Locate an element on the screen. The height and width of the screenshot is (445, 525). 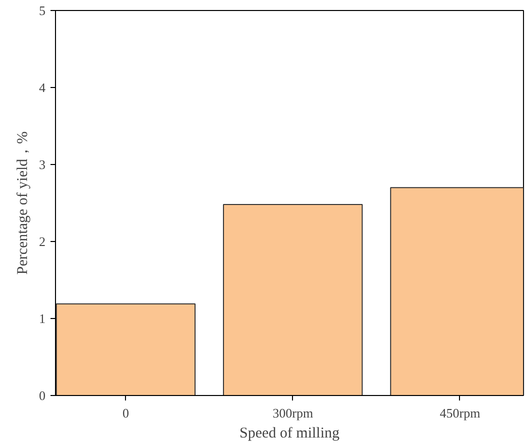
y-tick-label: 0 is located at coordinates (42, 395).